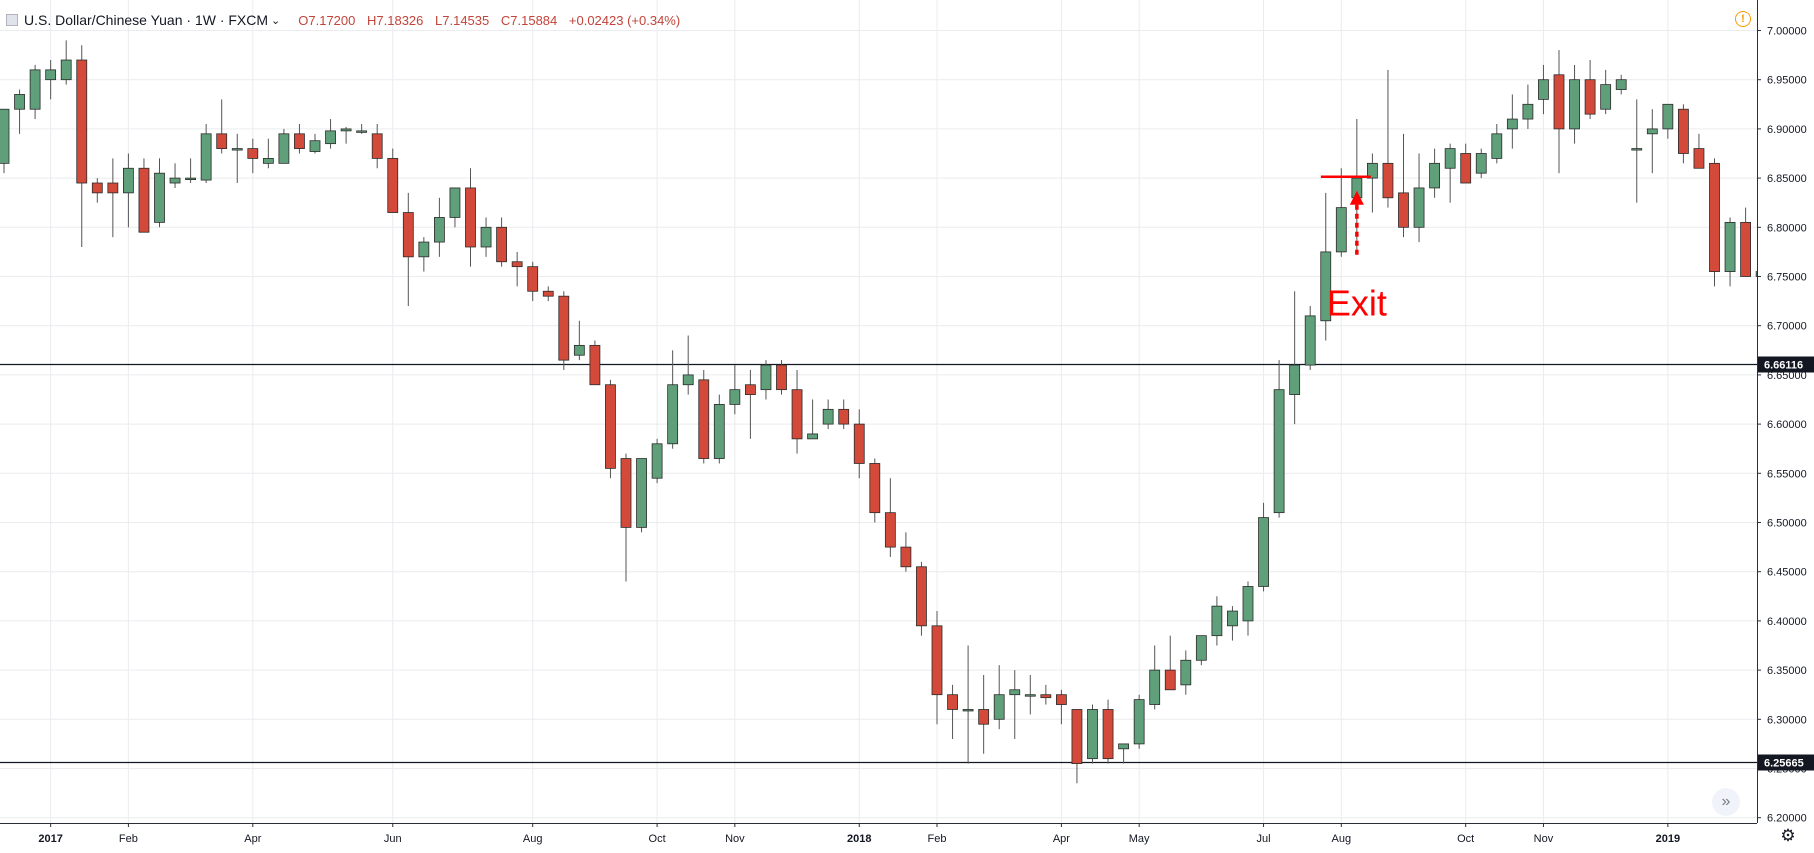 This screenshot has width=1814, height=853. What do you see at coordinates (395, 20) in the screenshot?
I see `high-value: H7.18326` at bounding box center [395, 20].